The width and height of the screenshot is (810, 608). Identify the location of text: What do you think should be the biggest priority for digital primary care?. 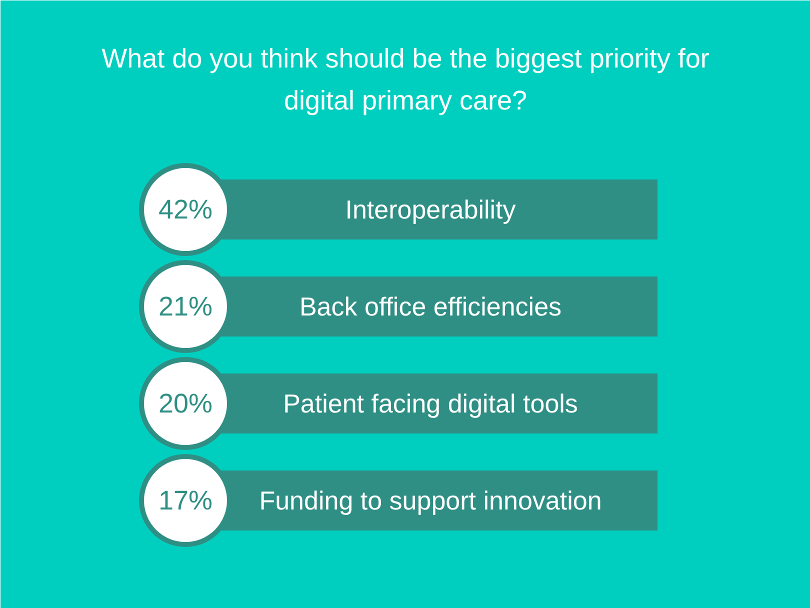
(406, 80).